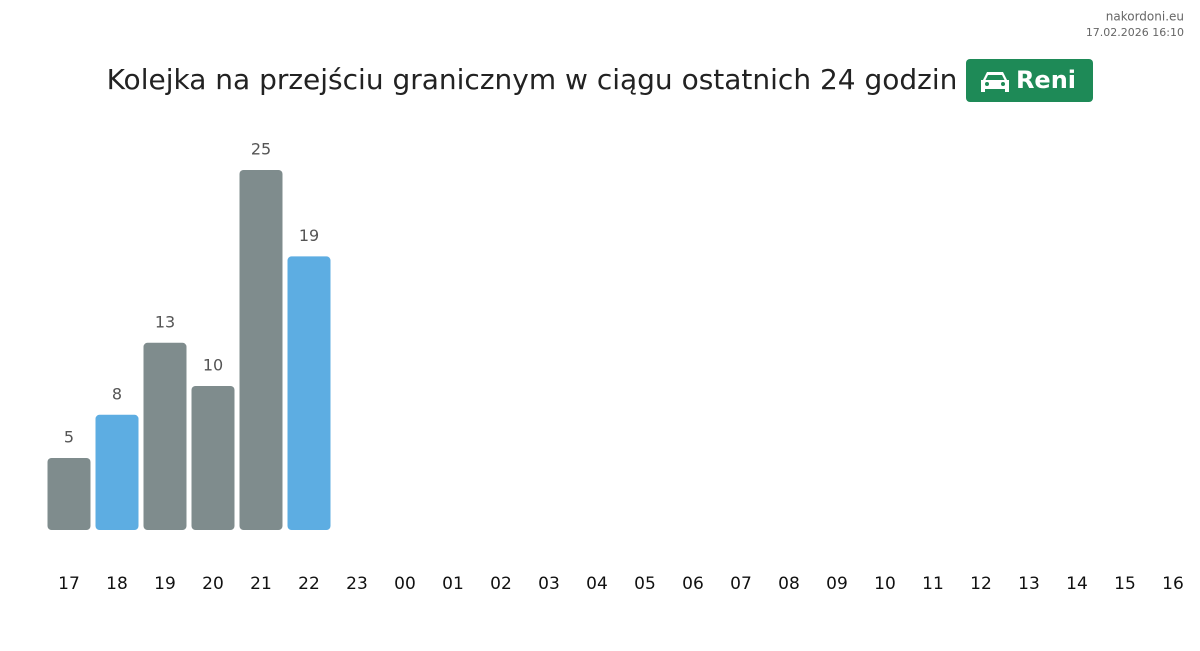 The image size is (1200, 651). I want to click on x-tick-label: 00, so click(405, 584).